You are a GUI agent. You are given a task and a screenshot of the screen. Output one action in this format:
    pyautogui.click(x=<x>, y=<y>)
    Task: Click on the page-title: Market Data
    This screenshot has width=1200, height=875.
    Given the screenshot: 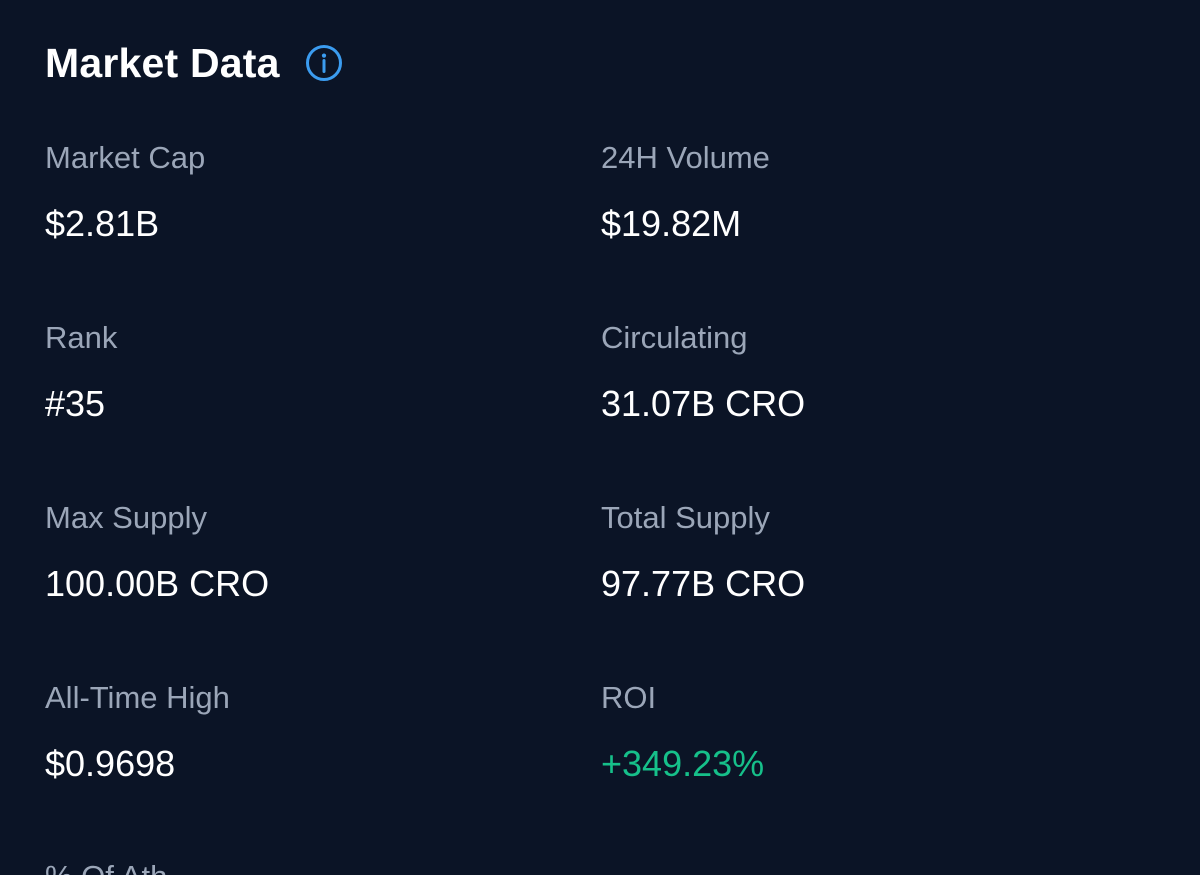 What is the action you would take?
    pyautogui.click(x=162, y=62)
    